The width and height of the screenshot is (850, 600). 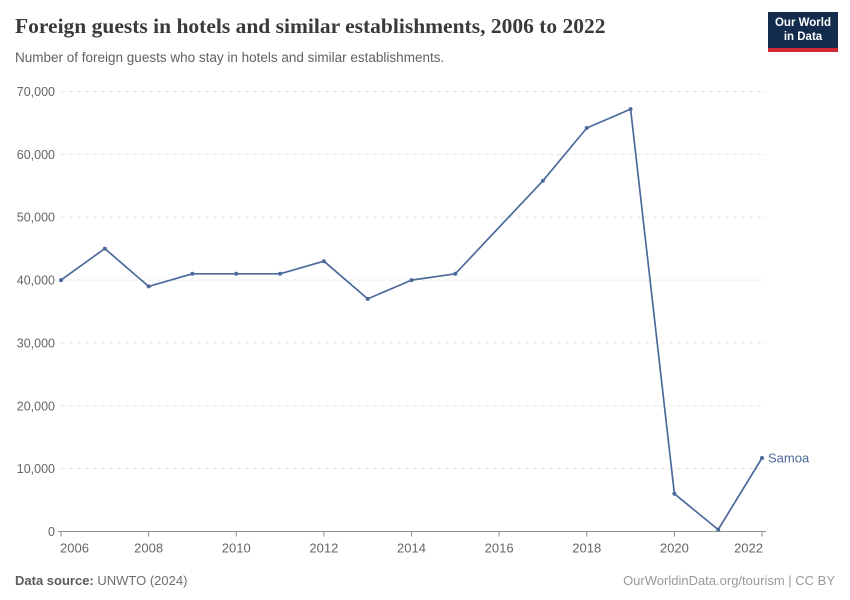 What do you see at coordinates (51, 532) in the screenshot?
I see `y-axis-tick-label: 0` at bounding box center [51, 532].